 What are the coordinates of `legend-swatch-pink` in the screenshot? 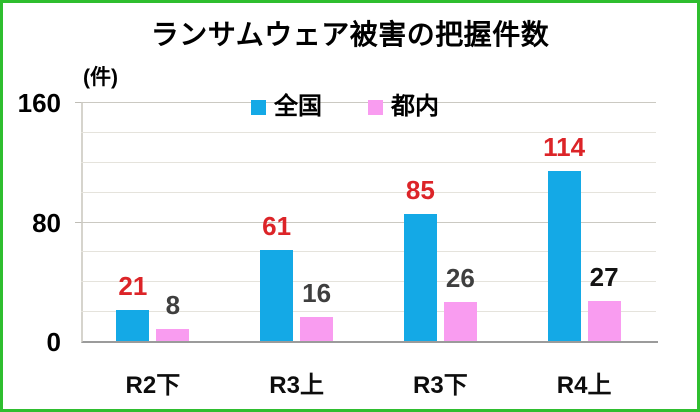 It's located at (375, 107).